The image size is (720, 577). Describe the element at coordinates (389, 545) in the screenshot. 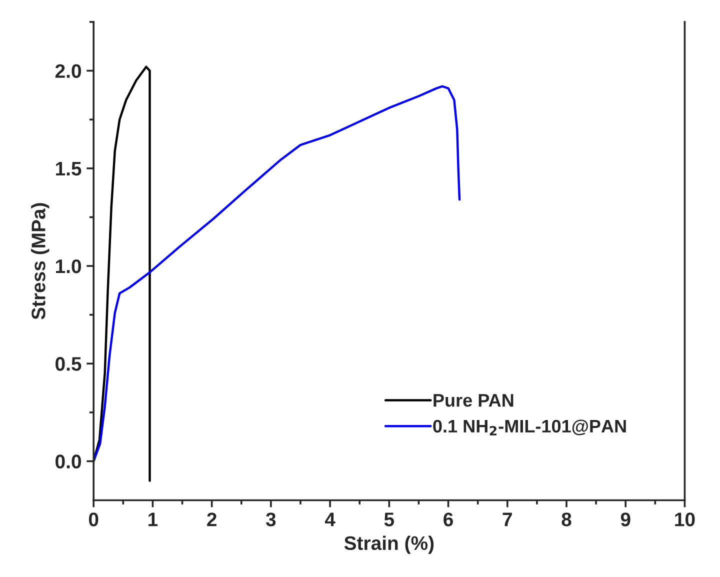

I see `x-axis-title: Strain (%)` at that location.